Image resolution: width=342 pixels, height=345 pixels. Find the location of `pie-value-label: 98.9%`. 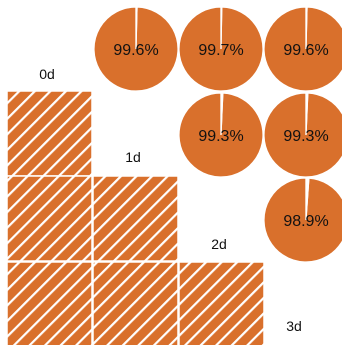

pie-value-label: 98.9% is located at coordinates (305, 221).